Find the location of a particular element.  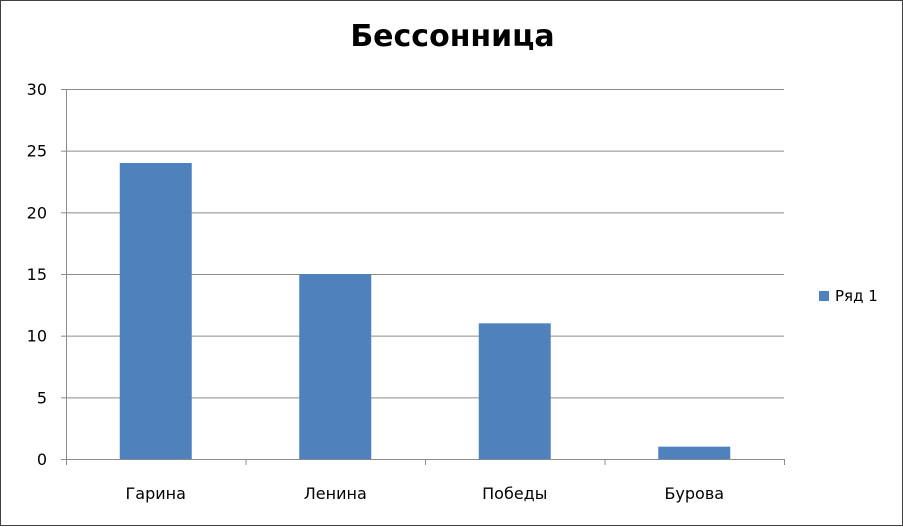

y-tick-label: 20 is located at coordinates (37, 212).